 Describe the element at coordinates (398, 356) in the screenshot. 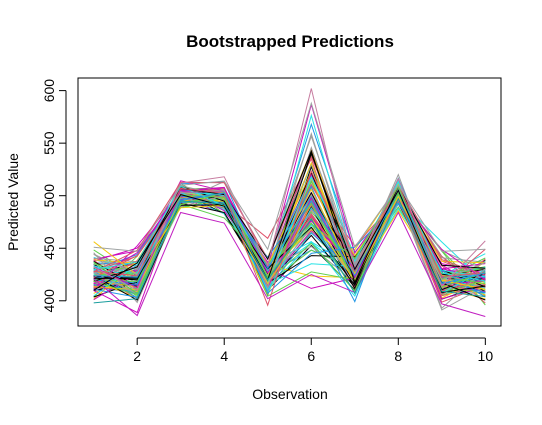

I see `x-tick-label: 8` at that location.